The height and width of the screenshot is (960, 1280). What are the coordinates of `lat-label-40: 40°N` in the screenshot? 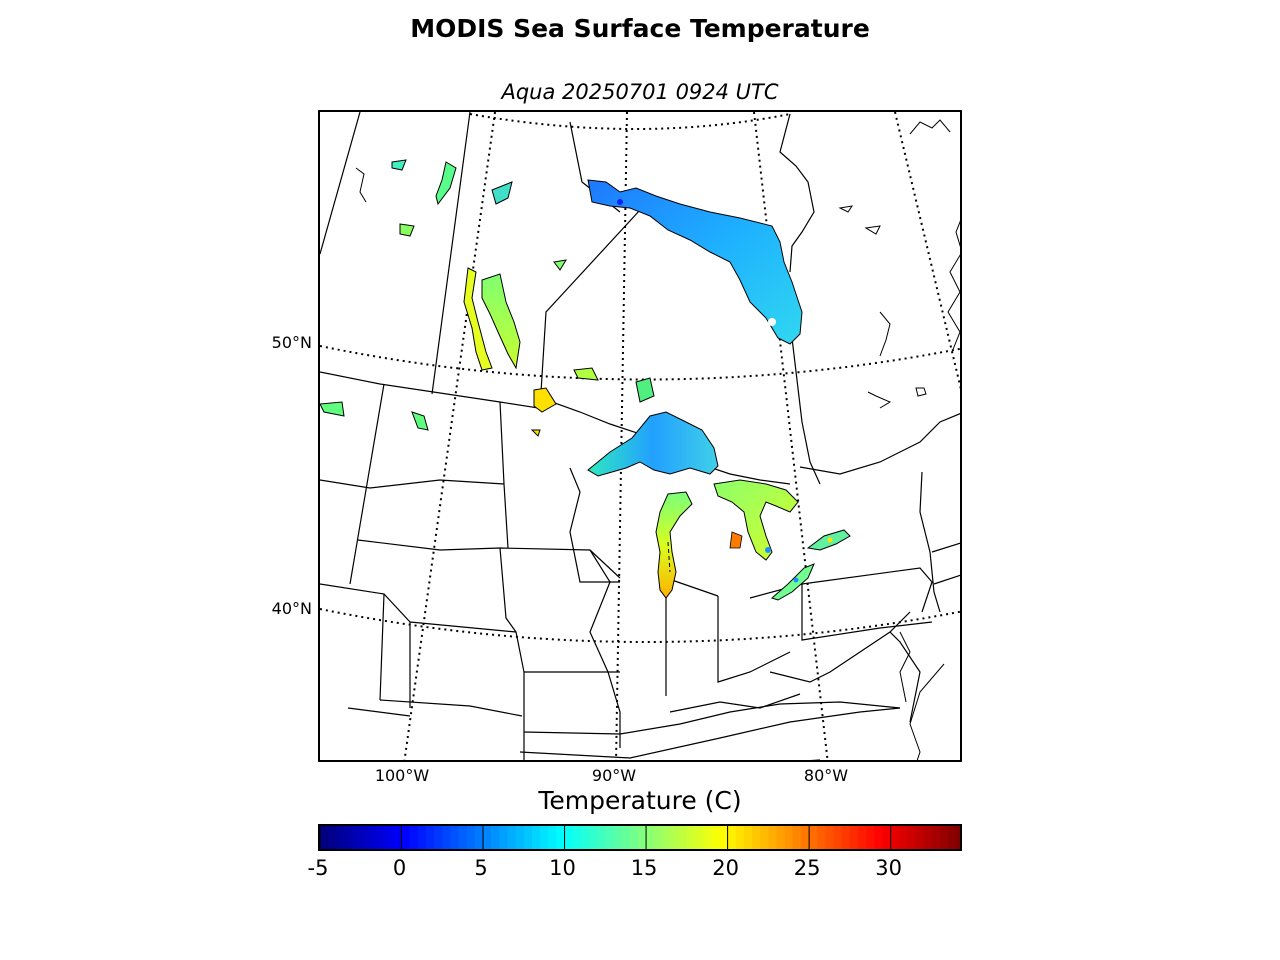 It's located at (291, 608).